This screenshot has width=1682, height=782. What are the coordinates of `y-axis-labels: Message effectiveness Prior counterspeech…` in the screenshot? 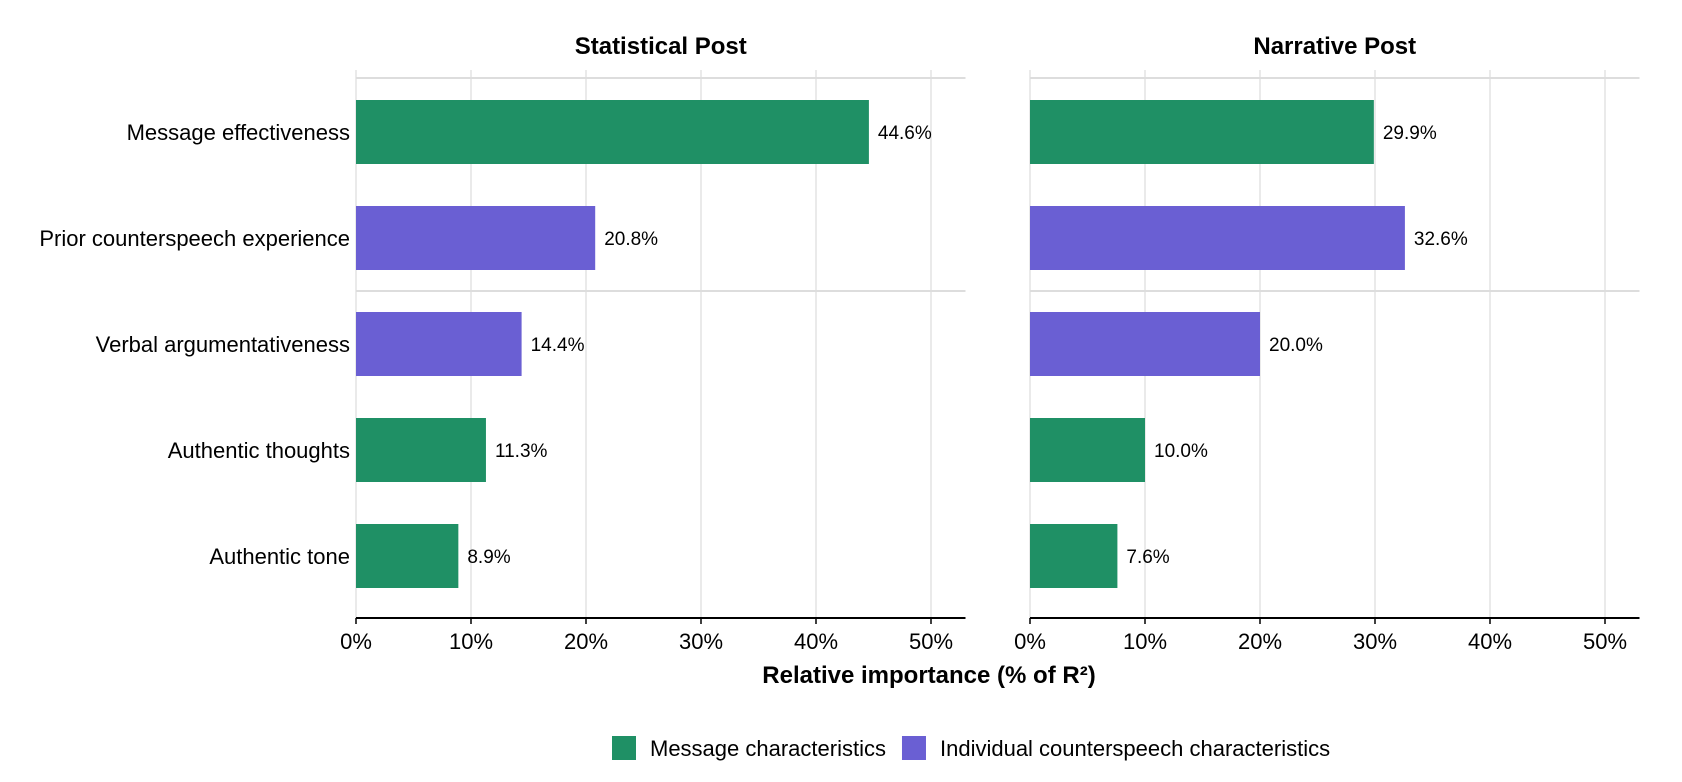 It's located at (194, 344).